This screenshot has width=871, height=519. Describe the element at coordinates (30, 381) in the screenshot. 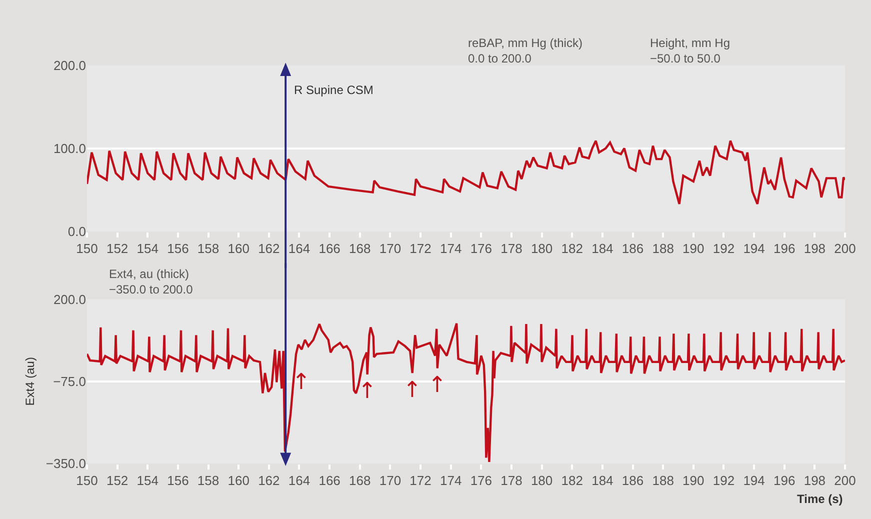

I see `y-axis-title: Ext4 (au)` at that location.